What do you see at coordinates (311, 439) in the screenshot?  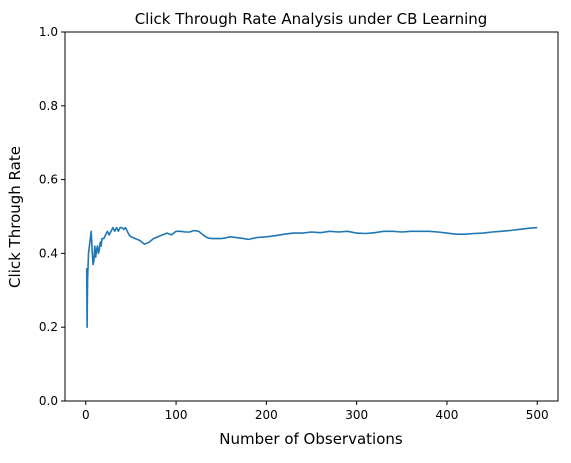 I see `x-axis-title: Number of Observations` at bounding box center [311, 439].